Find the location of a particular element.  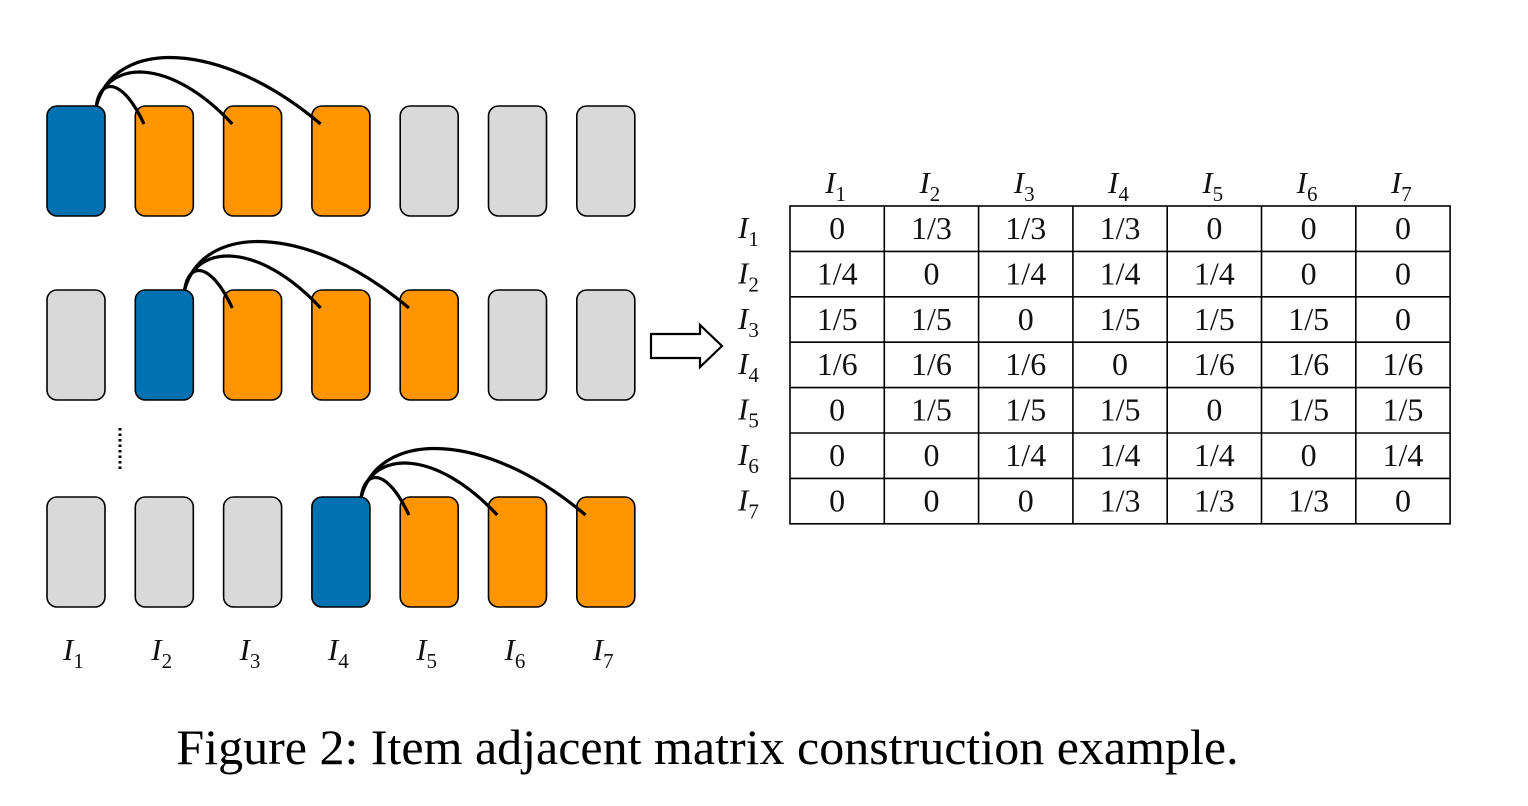

matrix-row-header: I2 is located at coordinates (748, 275).